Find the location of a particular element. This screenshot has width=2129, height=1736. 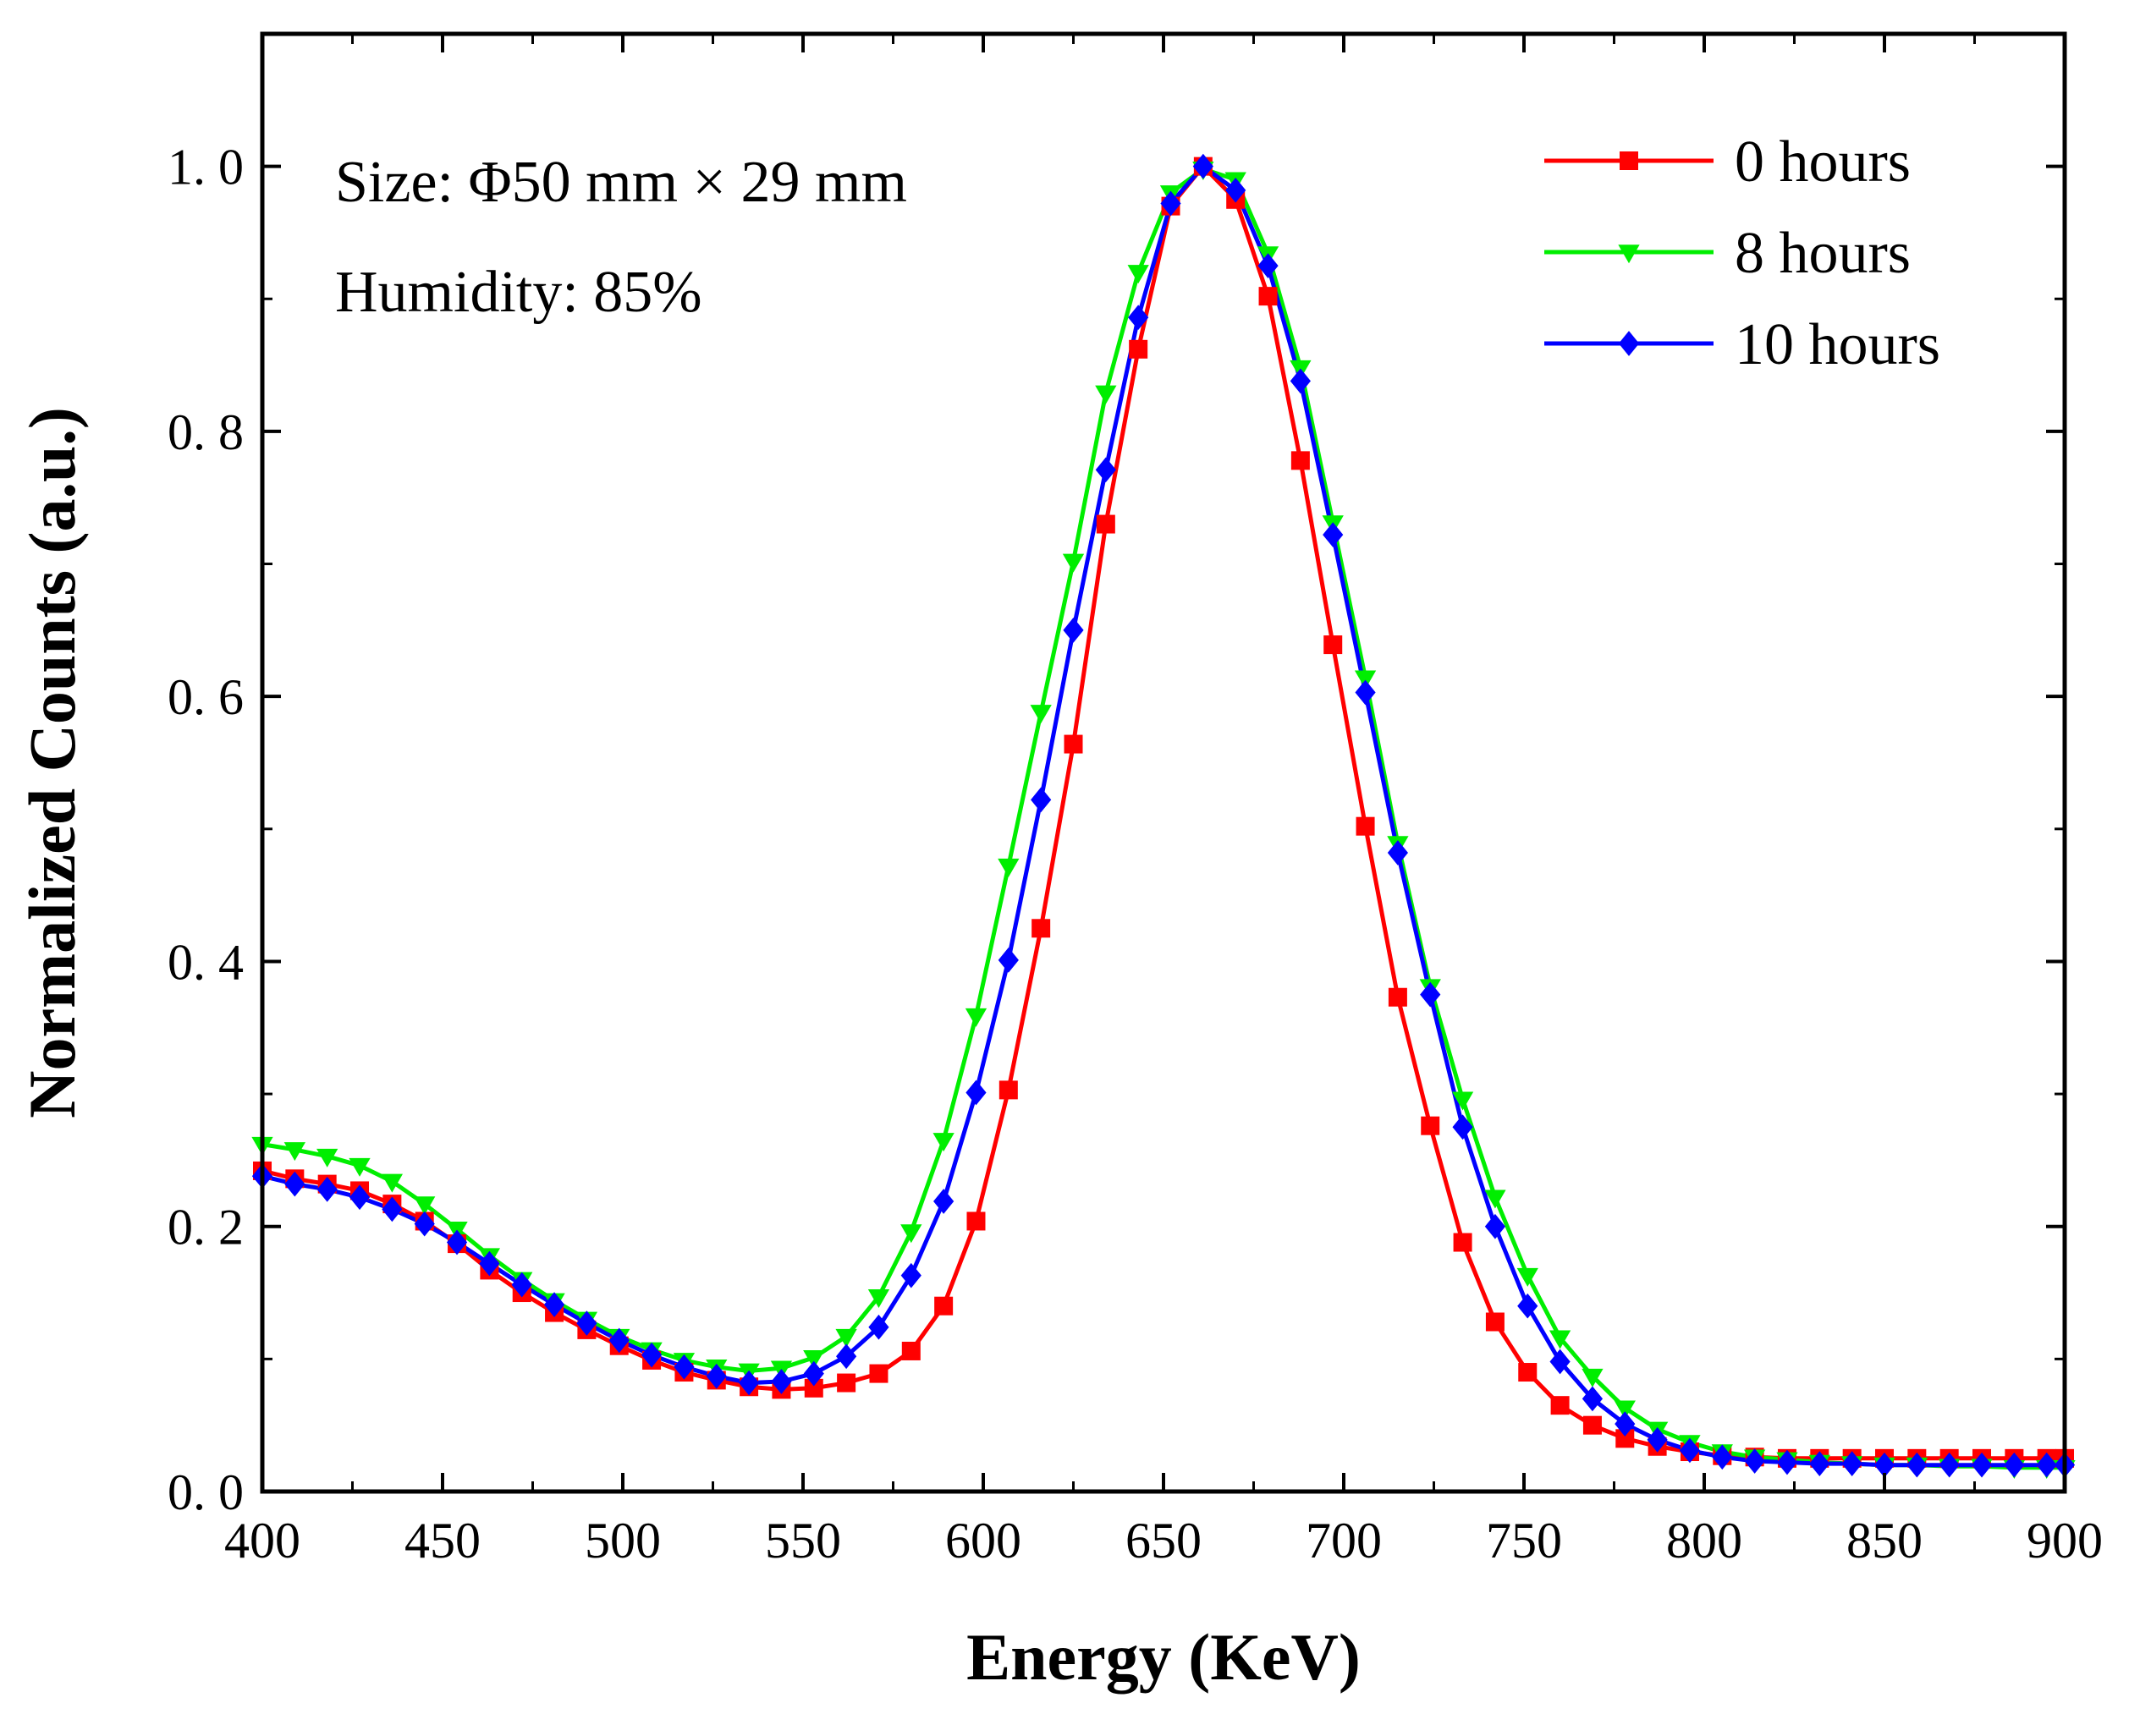

x-tick-label: 550 is located at coordinates (803, 1540).